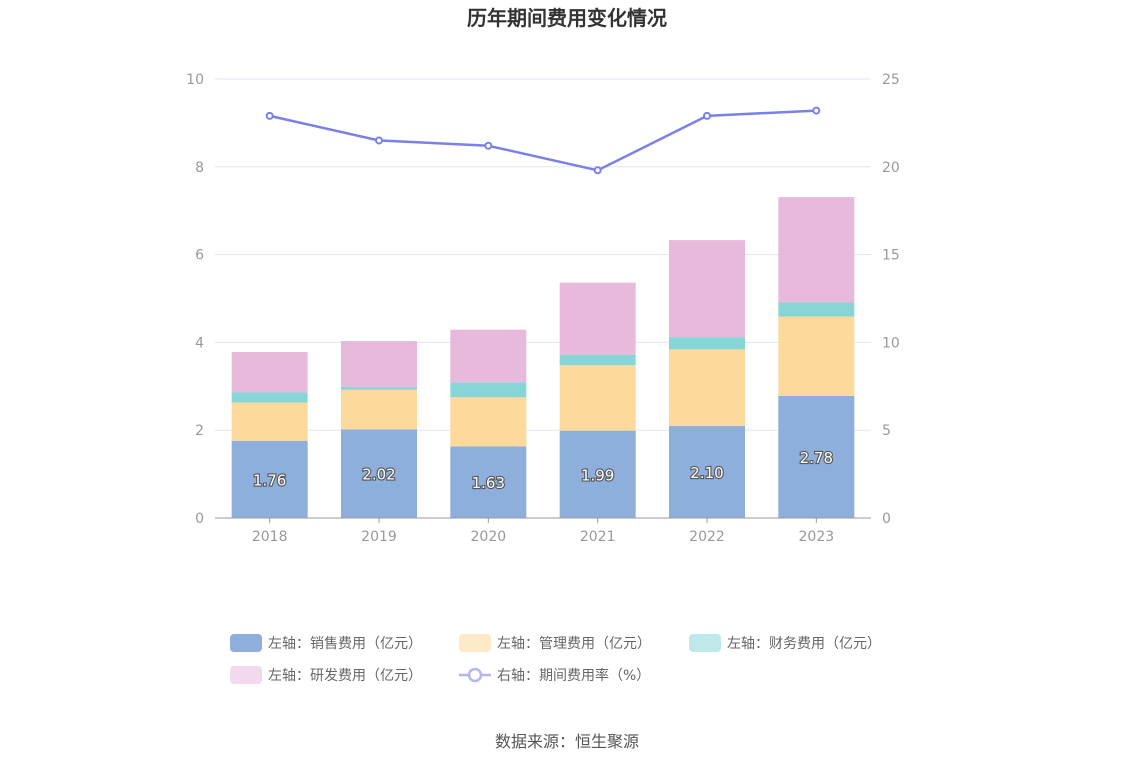 The width and height of the screenshot is (1134, 766). I want to click on right-axis-ticks: 0 5 10 15 20 25, so click(891, 299).